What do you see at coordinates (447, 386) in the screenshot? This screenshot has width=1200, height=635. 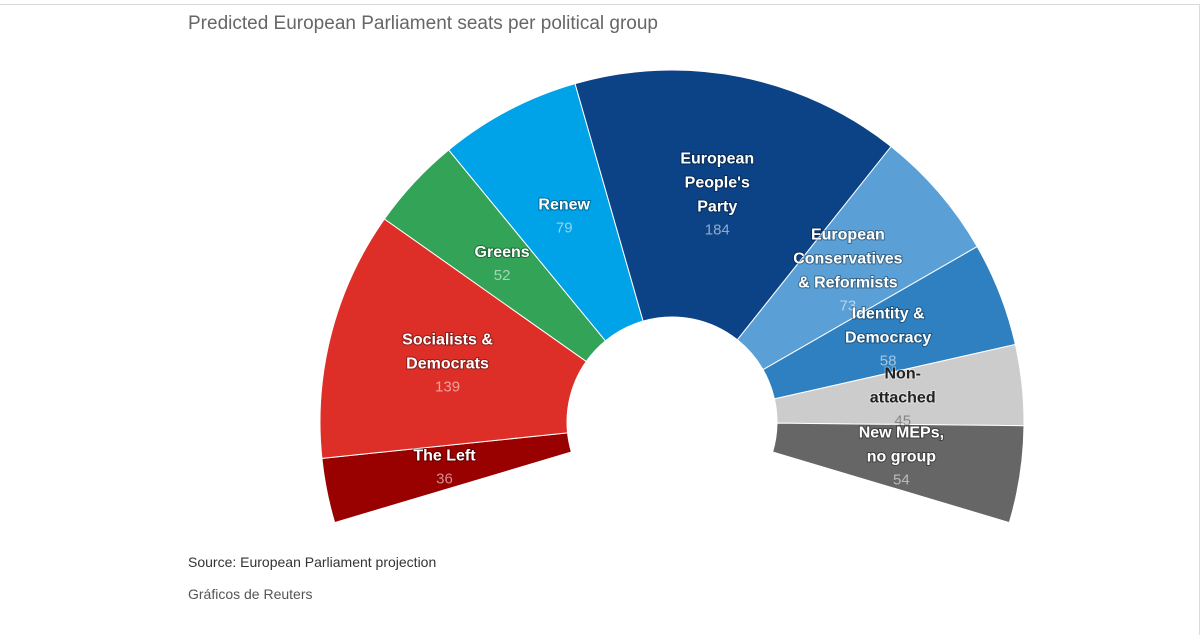 I see `segment-value: 139` at bounding box center [447, 386].